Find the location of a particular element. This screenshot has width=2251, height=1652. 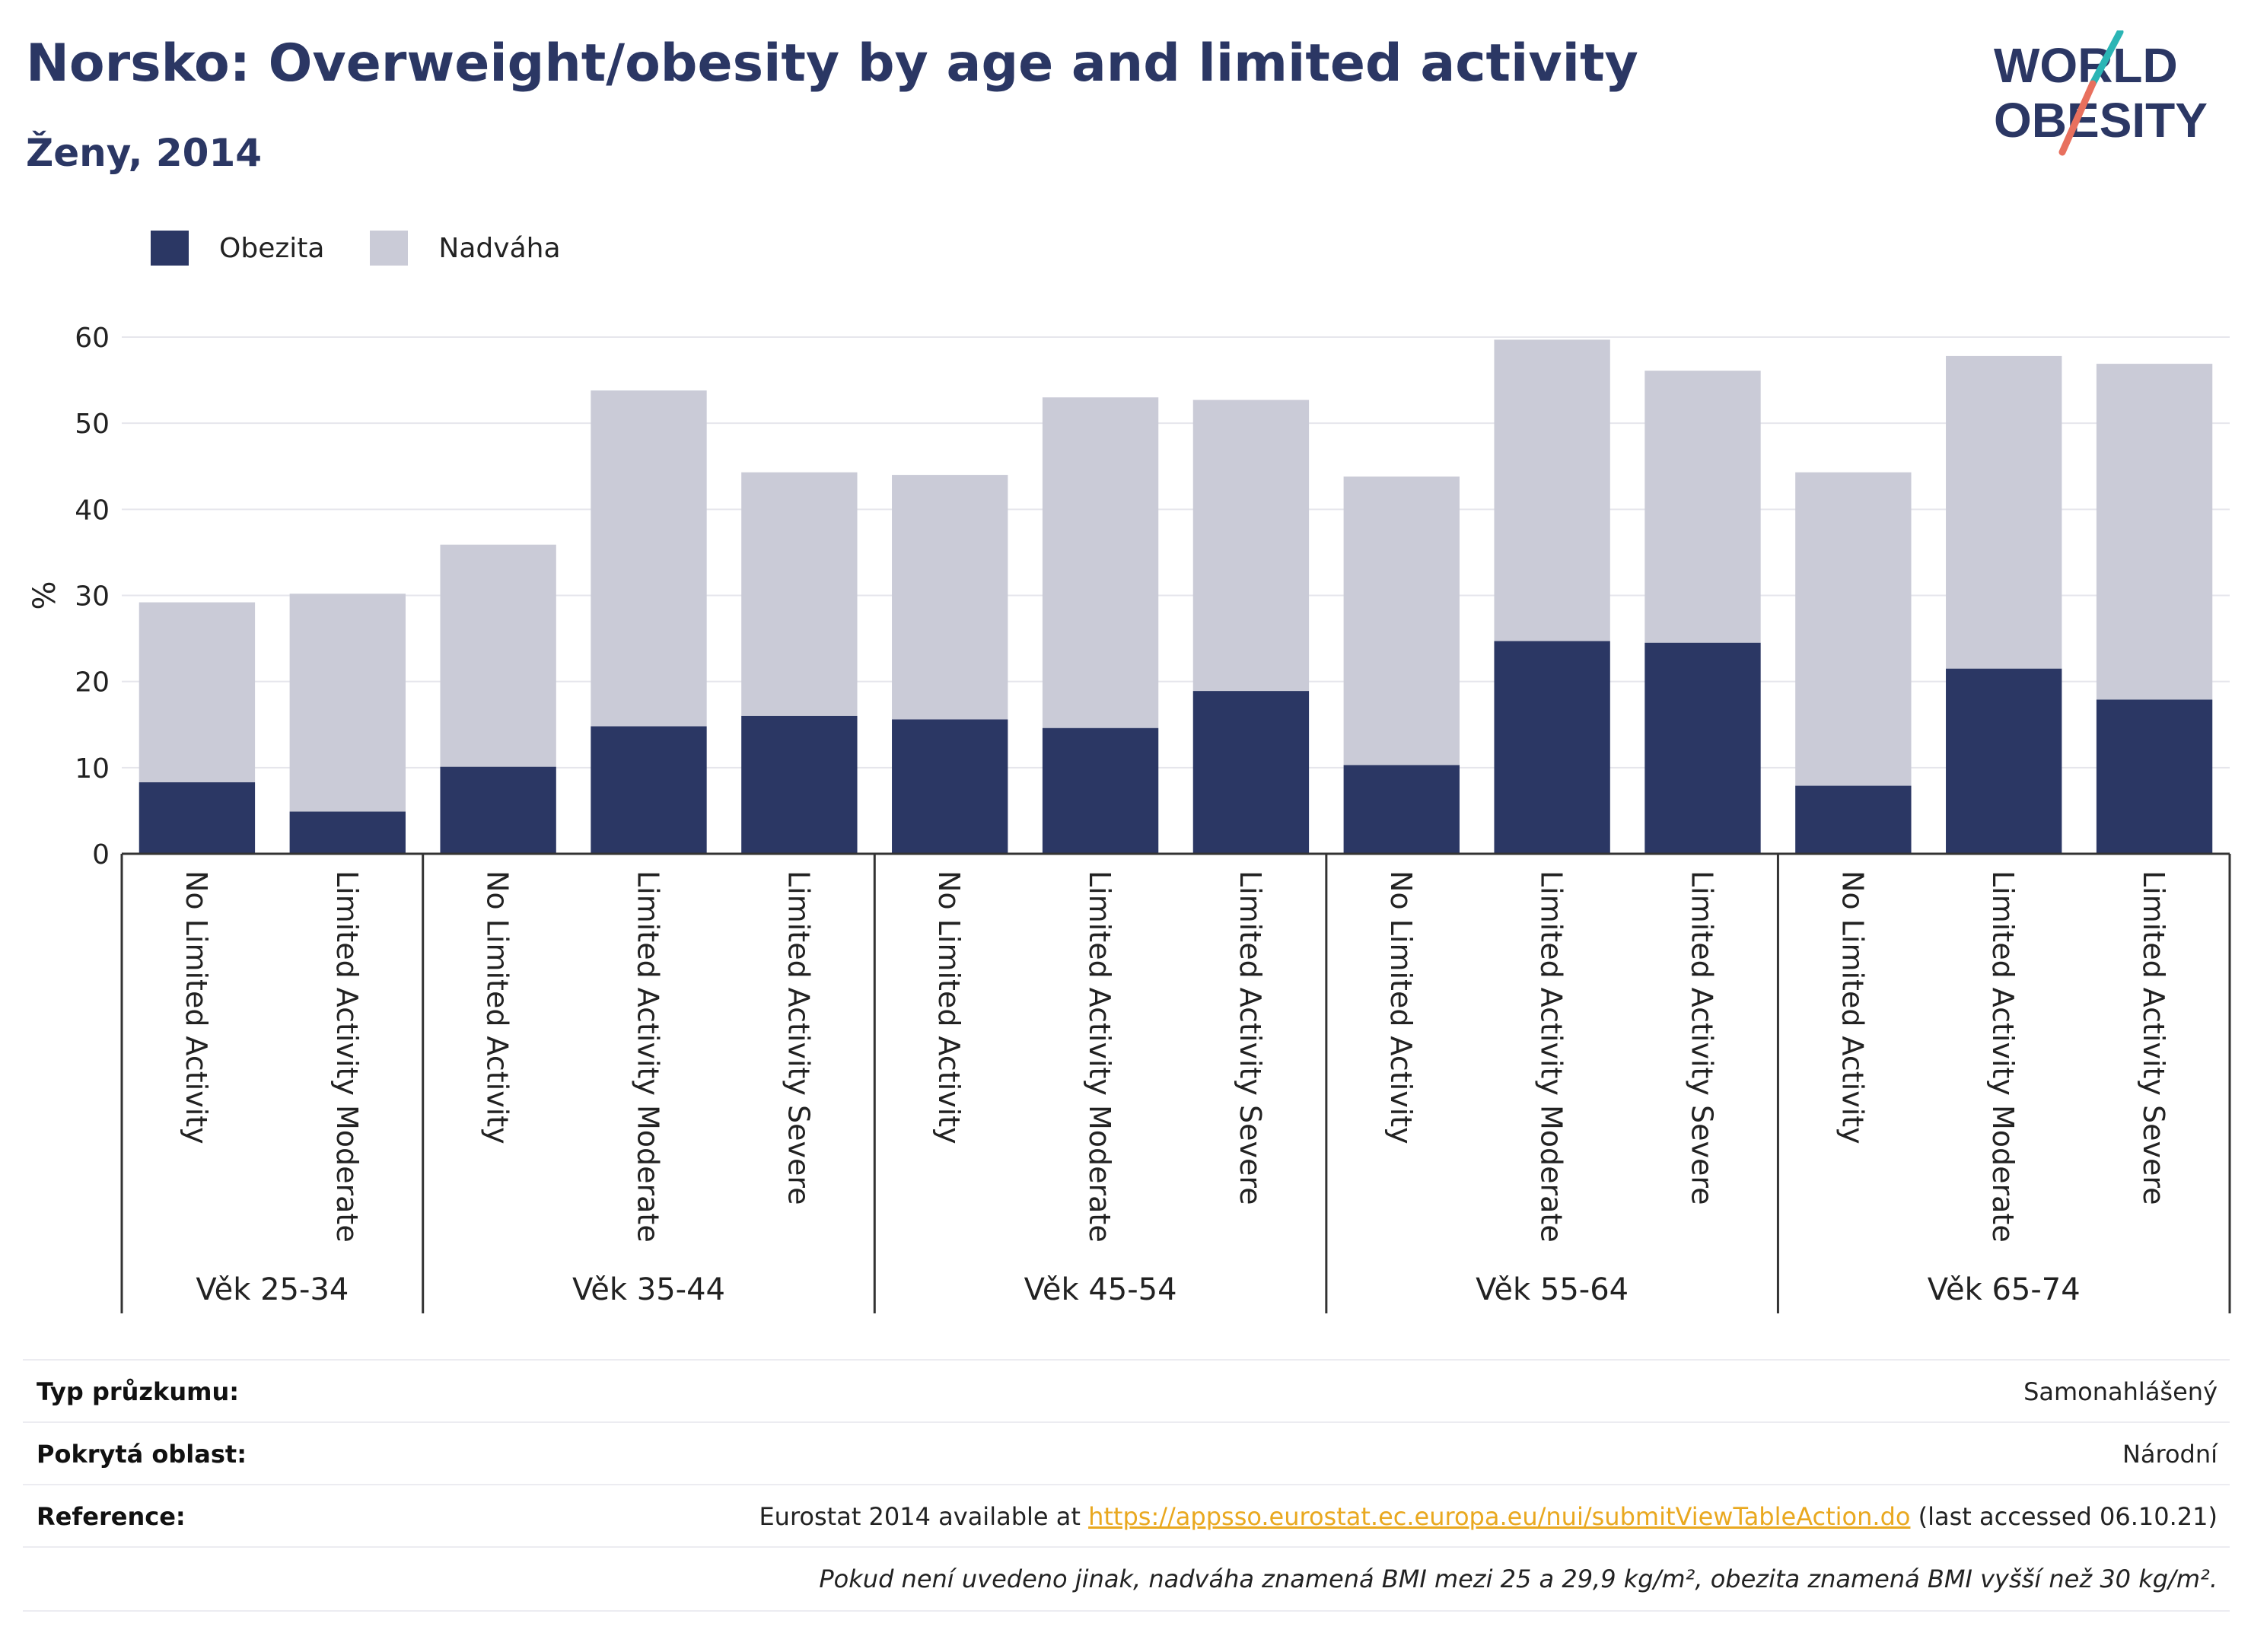

legend-swatch-overweight is located at coordinates (389, 249).